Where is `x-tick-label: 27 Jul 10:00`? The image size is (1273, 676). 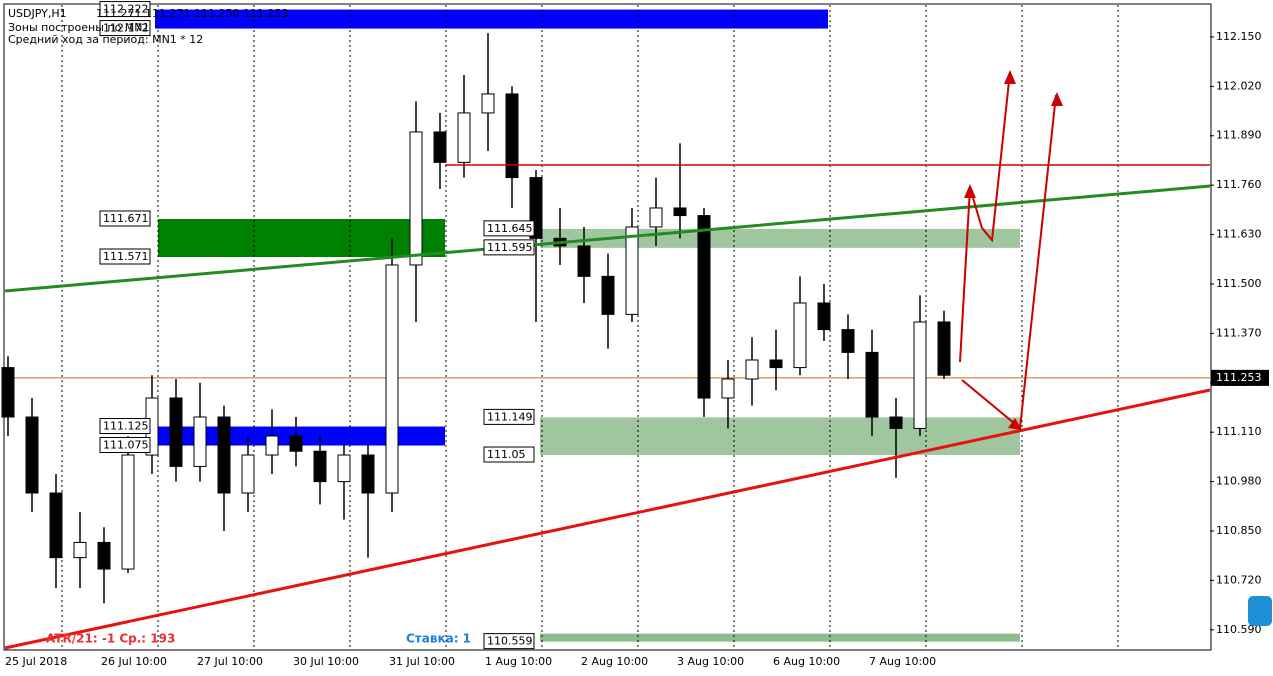
x-tick-label: 27 Jul 10:00 is located at coordinates (230, 661).